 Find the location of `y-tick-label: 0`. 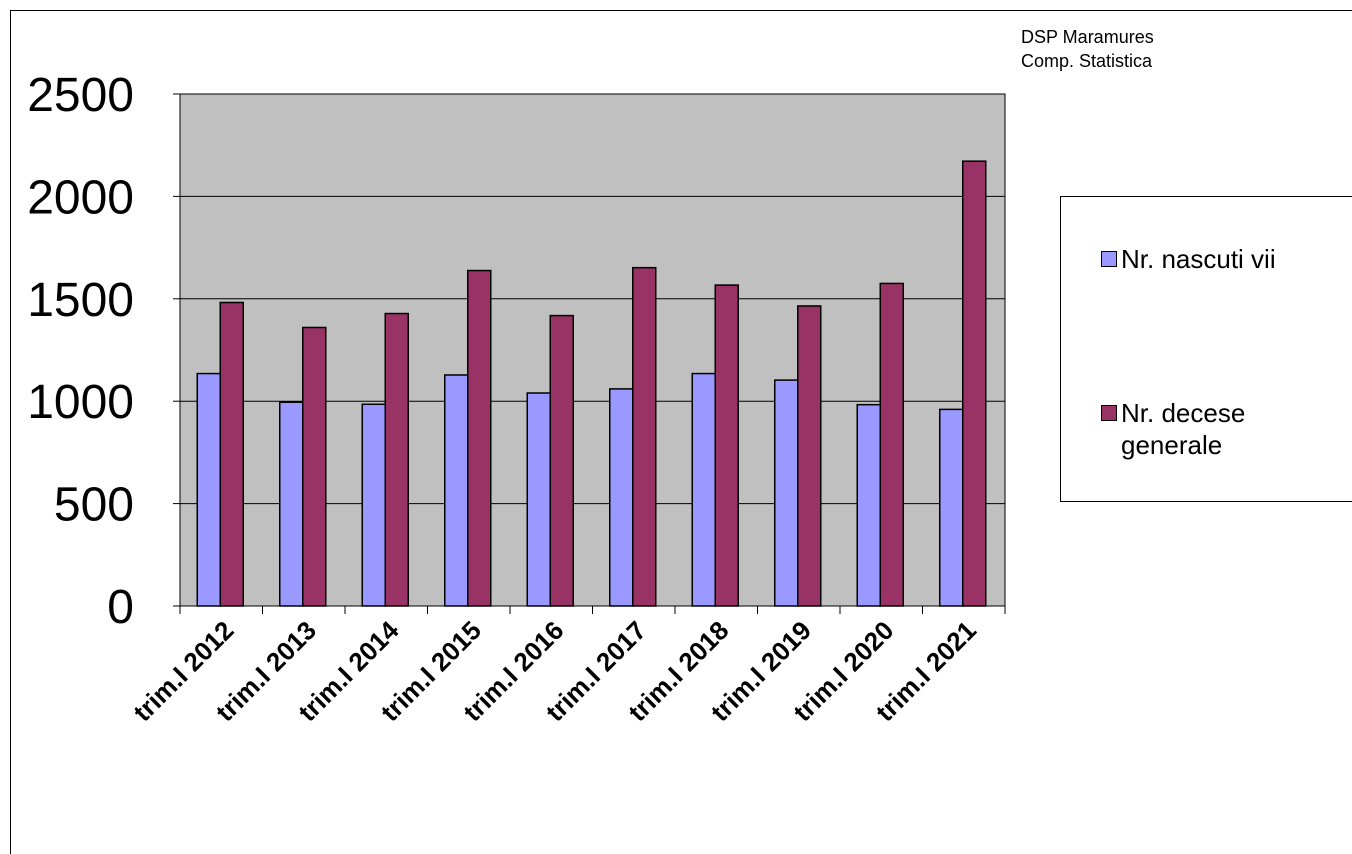

y-tick-label: 0 is located at coordinates (120, 607).